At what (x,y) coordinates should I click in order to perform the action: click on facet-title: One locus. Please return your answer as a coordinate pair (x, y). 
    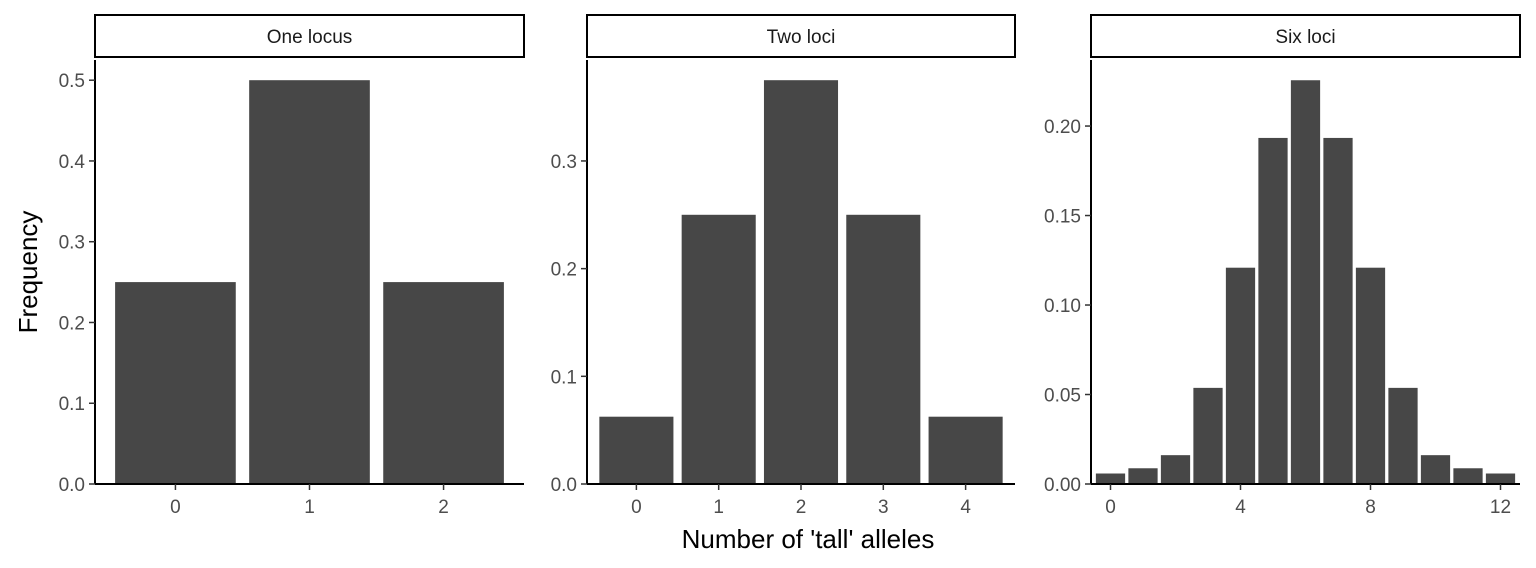
    Looking at the image, I should click on (310, 37).